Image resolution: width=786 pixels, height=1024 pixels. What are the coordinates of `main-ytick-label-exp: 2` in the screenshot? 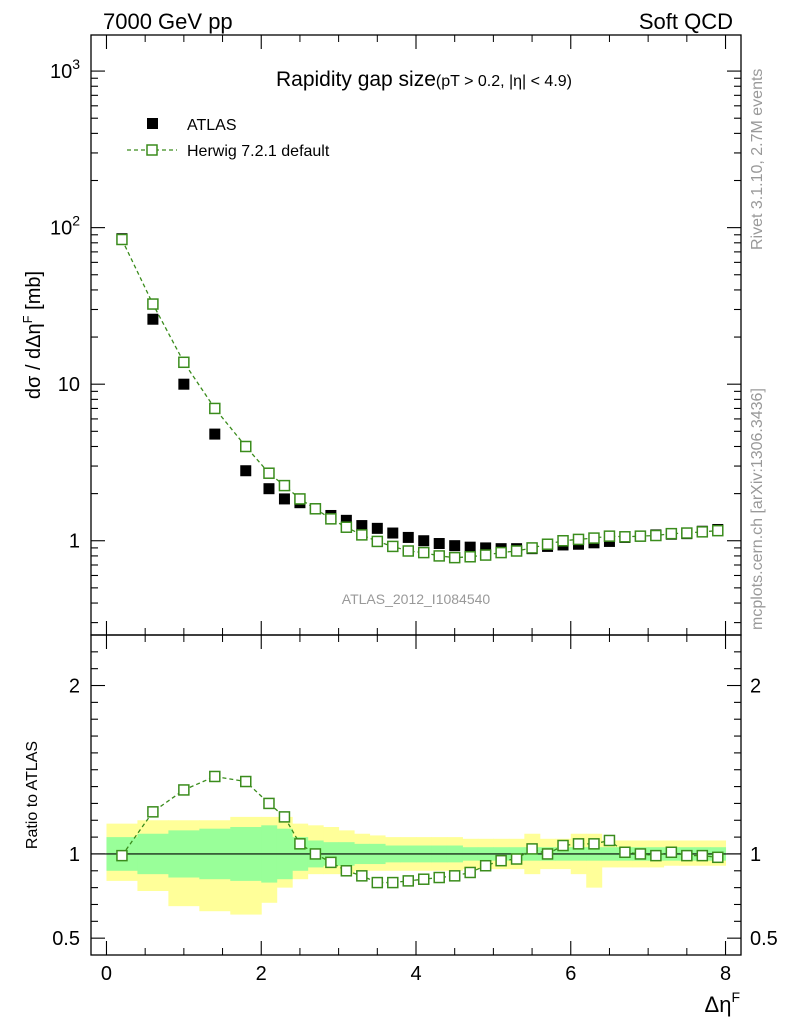 It's located at (76, 221).